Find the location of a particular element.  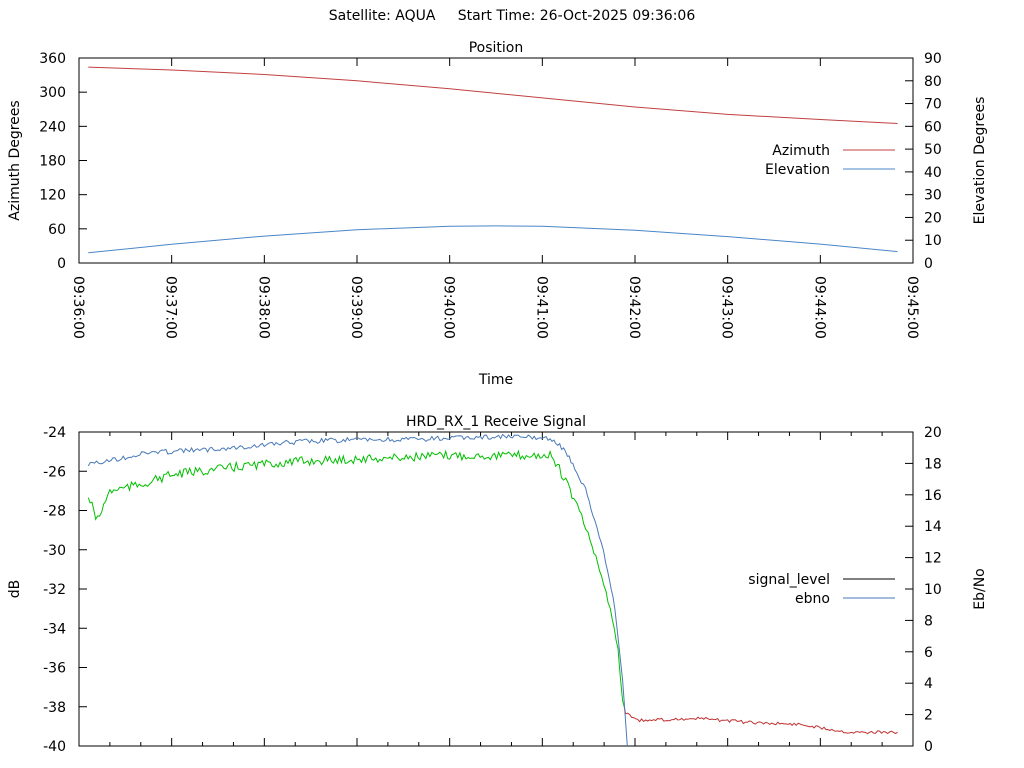

y-tick-label: -40 is located at coordinates (54, 747).